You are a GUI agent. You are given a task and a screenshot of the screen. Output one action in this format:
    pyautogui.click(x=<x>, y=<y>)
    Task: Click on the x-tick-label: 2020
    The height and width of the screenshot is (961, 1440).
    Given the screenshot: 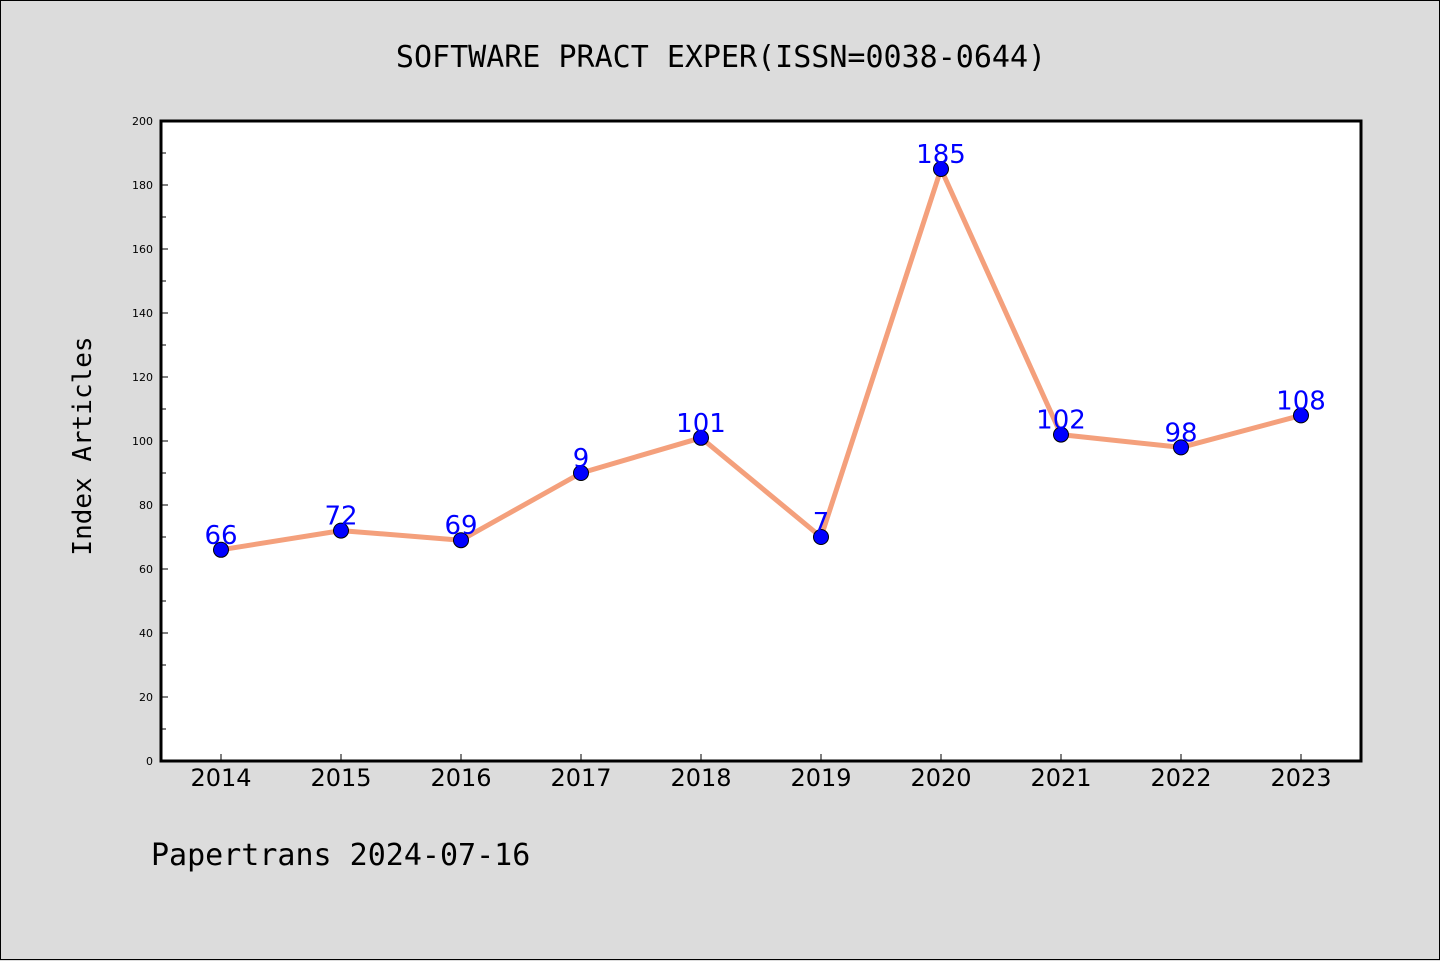 What is the action you would take?
    pyautogui.click(x=940, y=778)
    